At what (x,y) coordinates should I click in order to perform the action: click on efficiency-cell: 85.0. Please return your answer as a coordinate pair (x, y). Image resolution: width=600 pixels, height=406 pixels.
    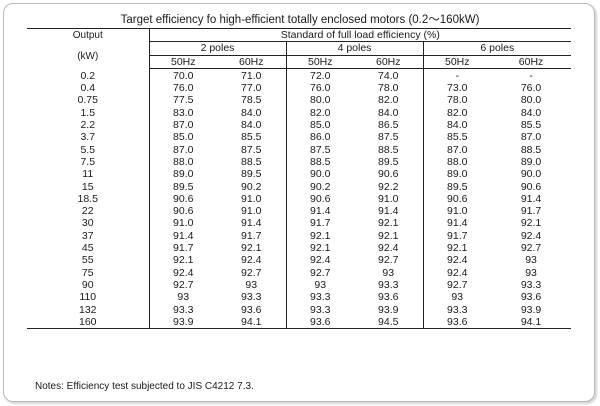
    Looking at the image, I should click on (182, 137).